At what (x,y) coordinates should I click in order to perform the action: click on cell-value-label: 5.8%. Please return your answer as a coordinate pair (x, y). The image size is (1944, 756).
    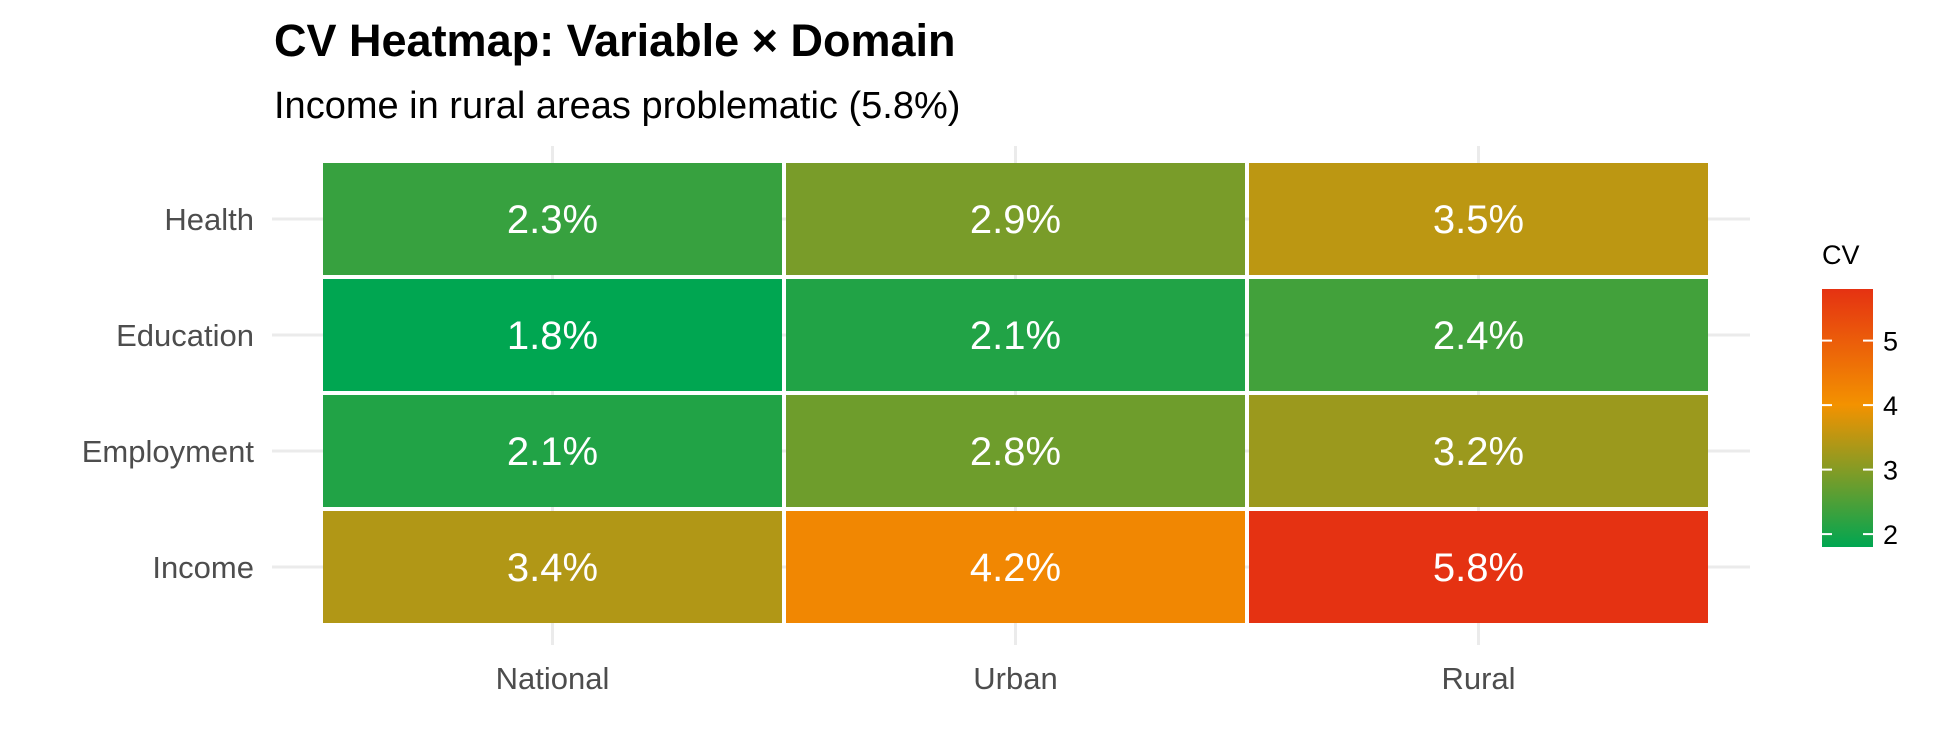
    Looking at the image, I should click on (1478, 568).